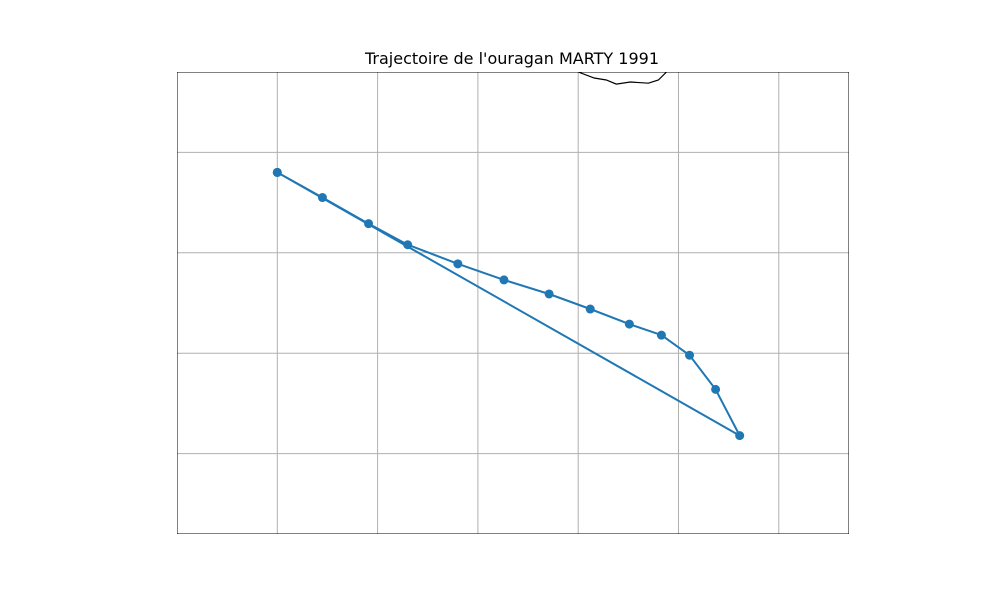 This screenshot has width=1000, height=600. What do you see at coordinates (511, 58) in the screenshot?
I see `chart-title: Trajectoire de l'ouragan MARTY 1991` at bounding box center [511, 58].